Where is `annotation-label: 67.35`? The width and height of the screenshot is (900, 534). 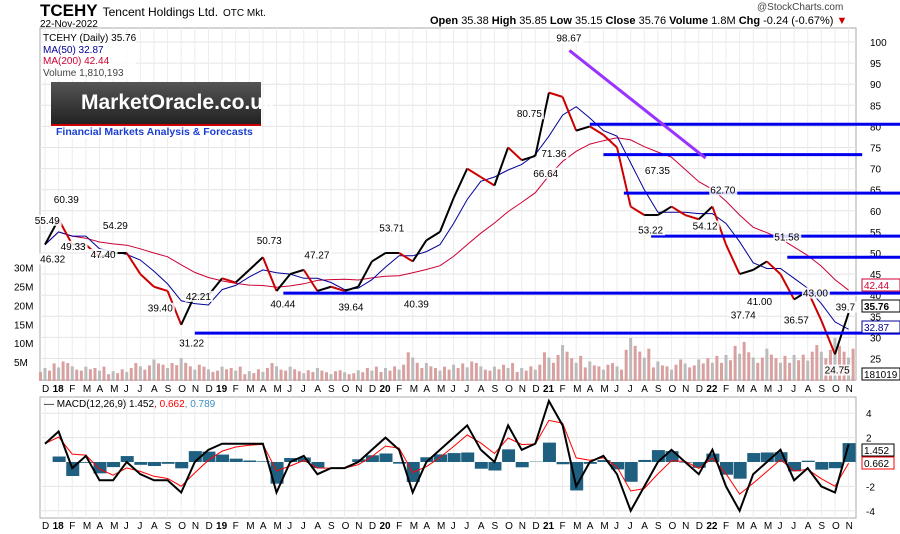
annotation-label: 67.35 is located at coordinates (657, 171).